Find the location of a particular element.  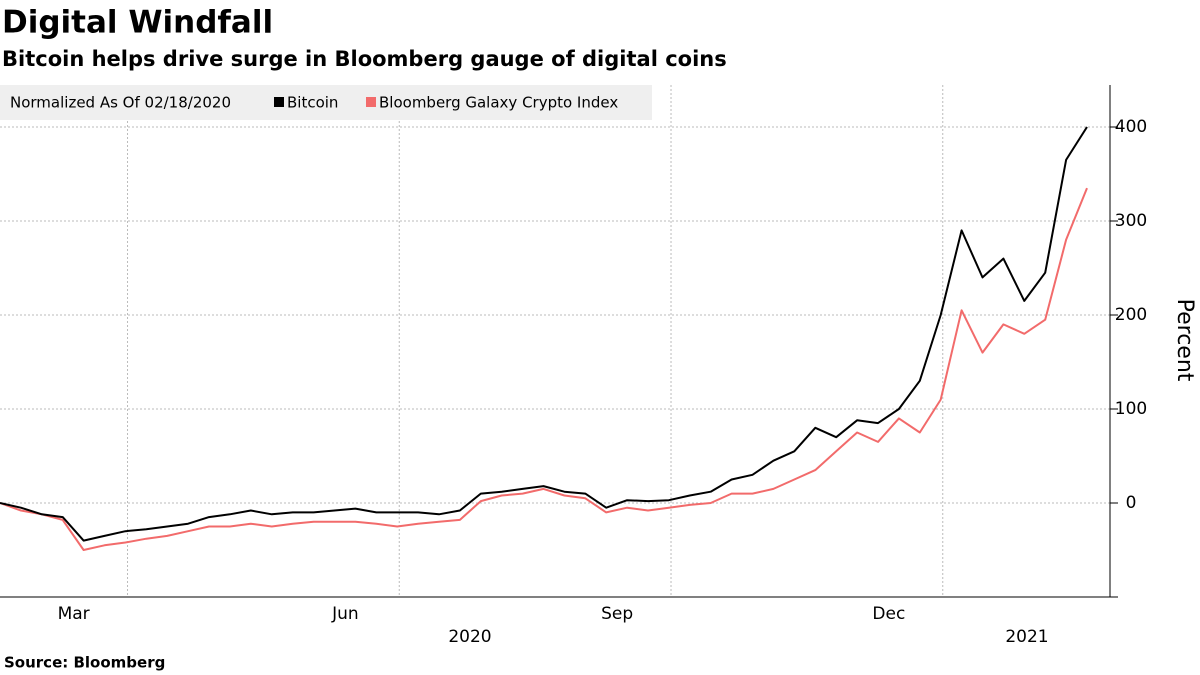

x-tick-label: Sep is located at coordinates (617, 614).